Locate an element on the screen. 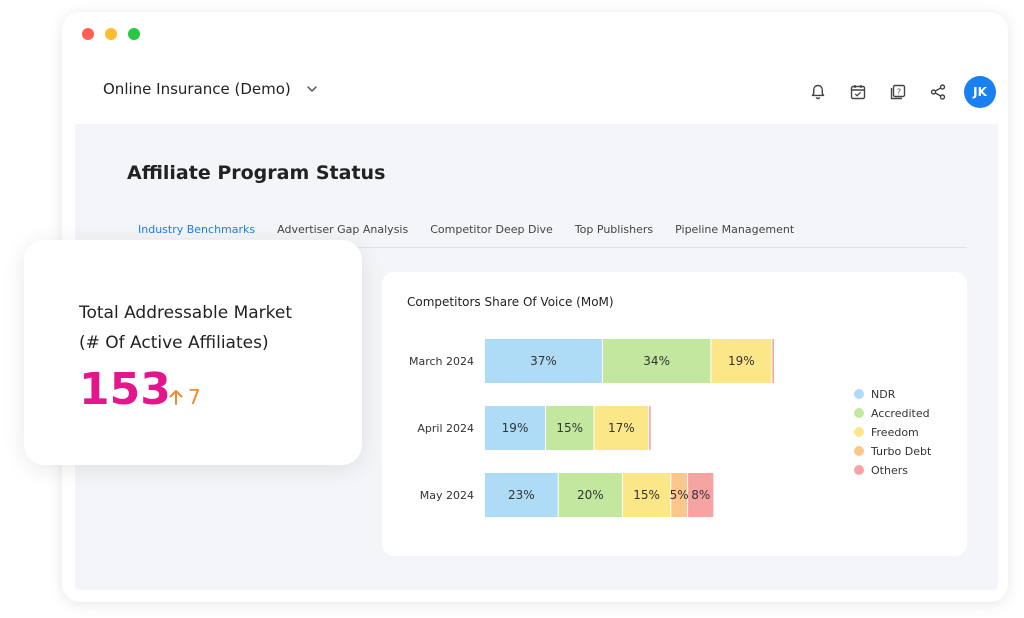 The width and height of the screenshot is (1024, 618). legend-swatch-ndr is located at coordinates (859, 394).